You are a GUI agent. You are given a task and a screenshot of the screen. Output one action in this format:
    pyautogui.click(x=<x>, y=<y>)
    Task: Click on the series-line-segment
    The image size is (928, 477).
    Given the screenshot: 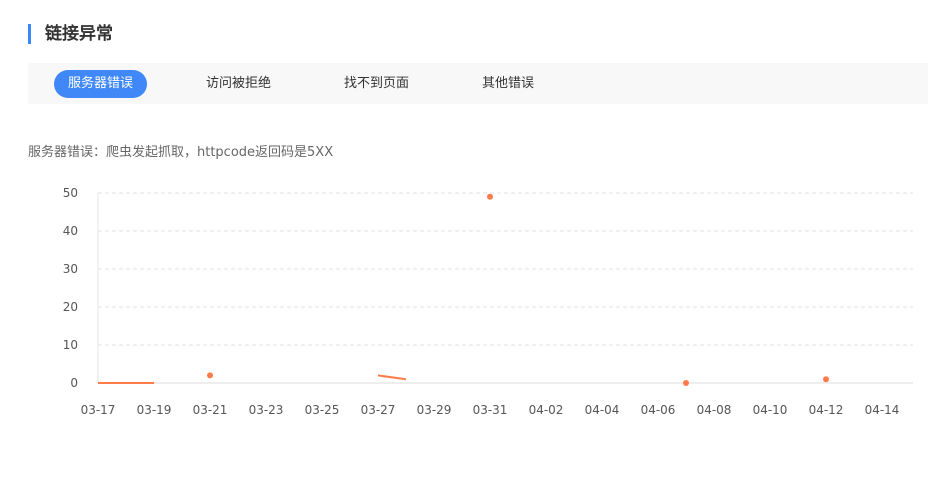 What is the action you would take?
    pyautogui.click(x=392, y=377)
    